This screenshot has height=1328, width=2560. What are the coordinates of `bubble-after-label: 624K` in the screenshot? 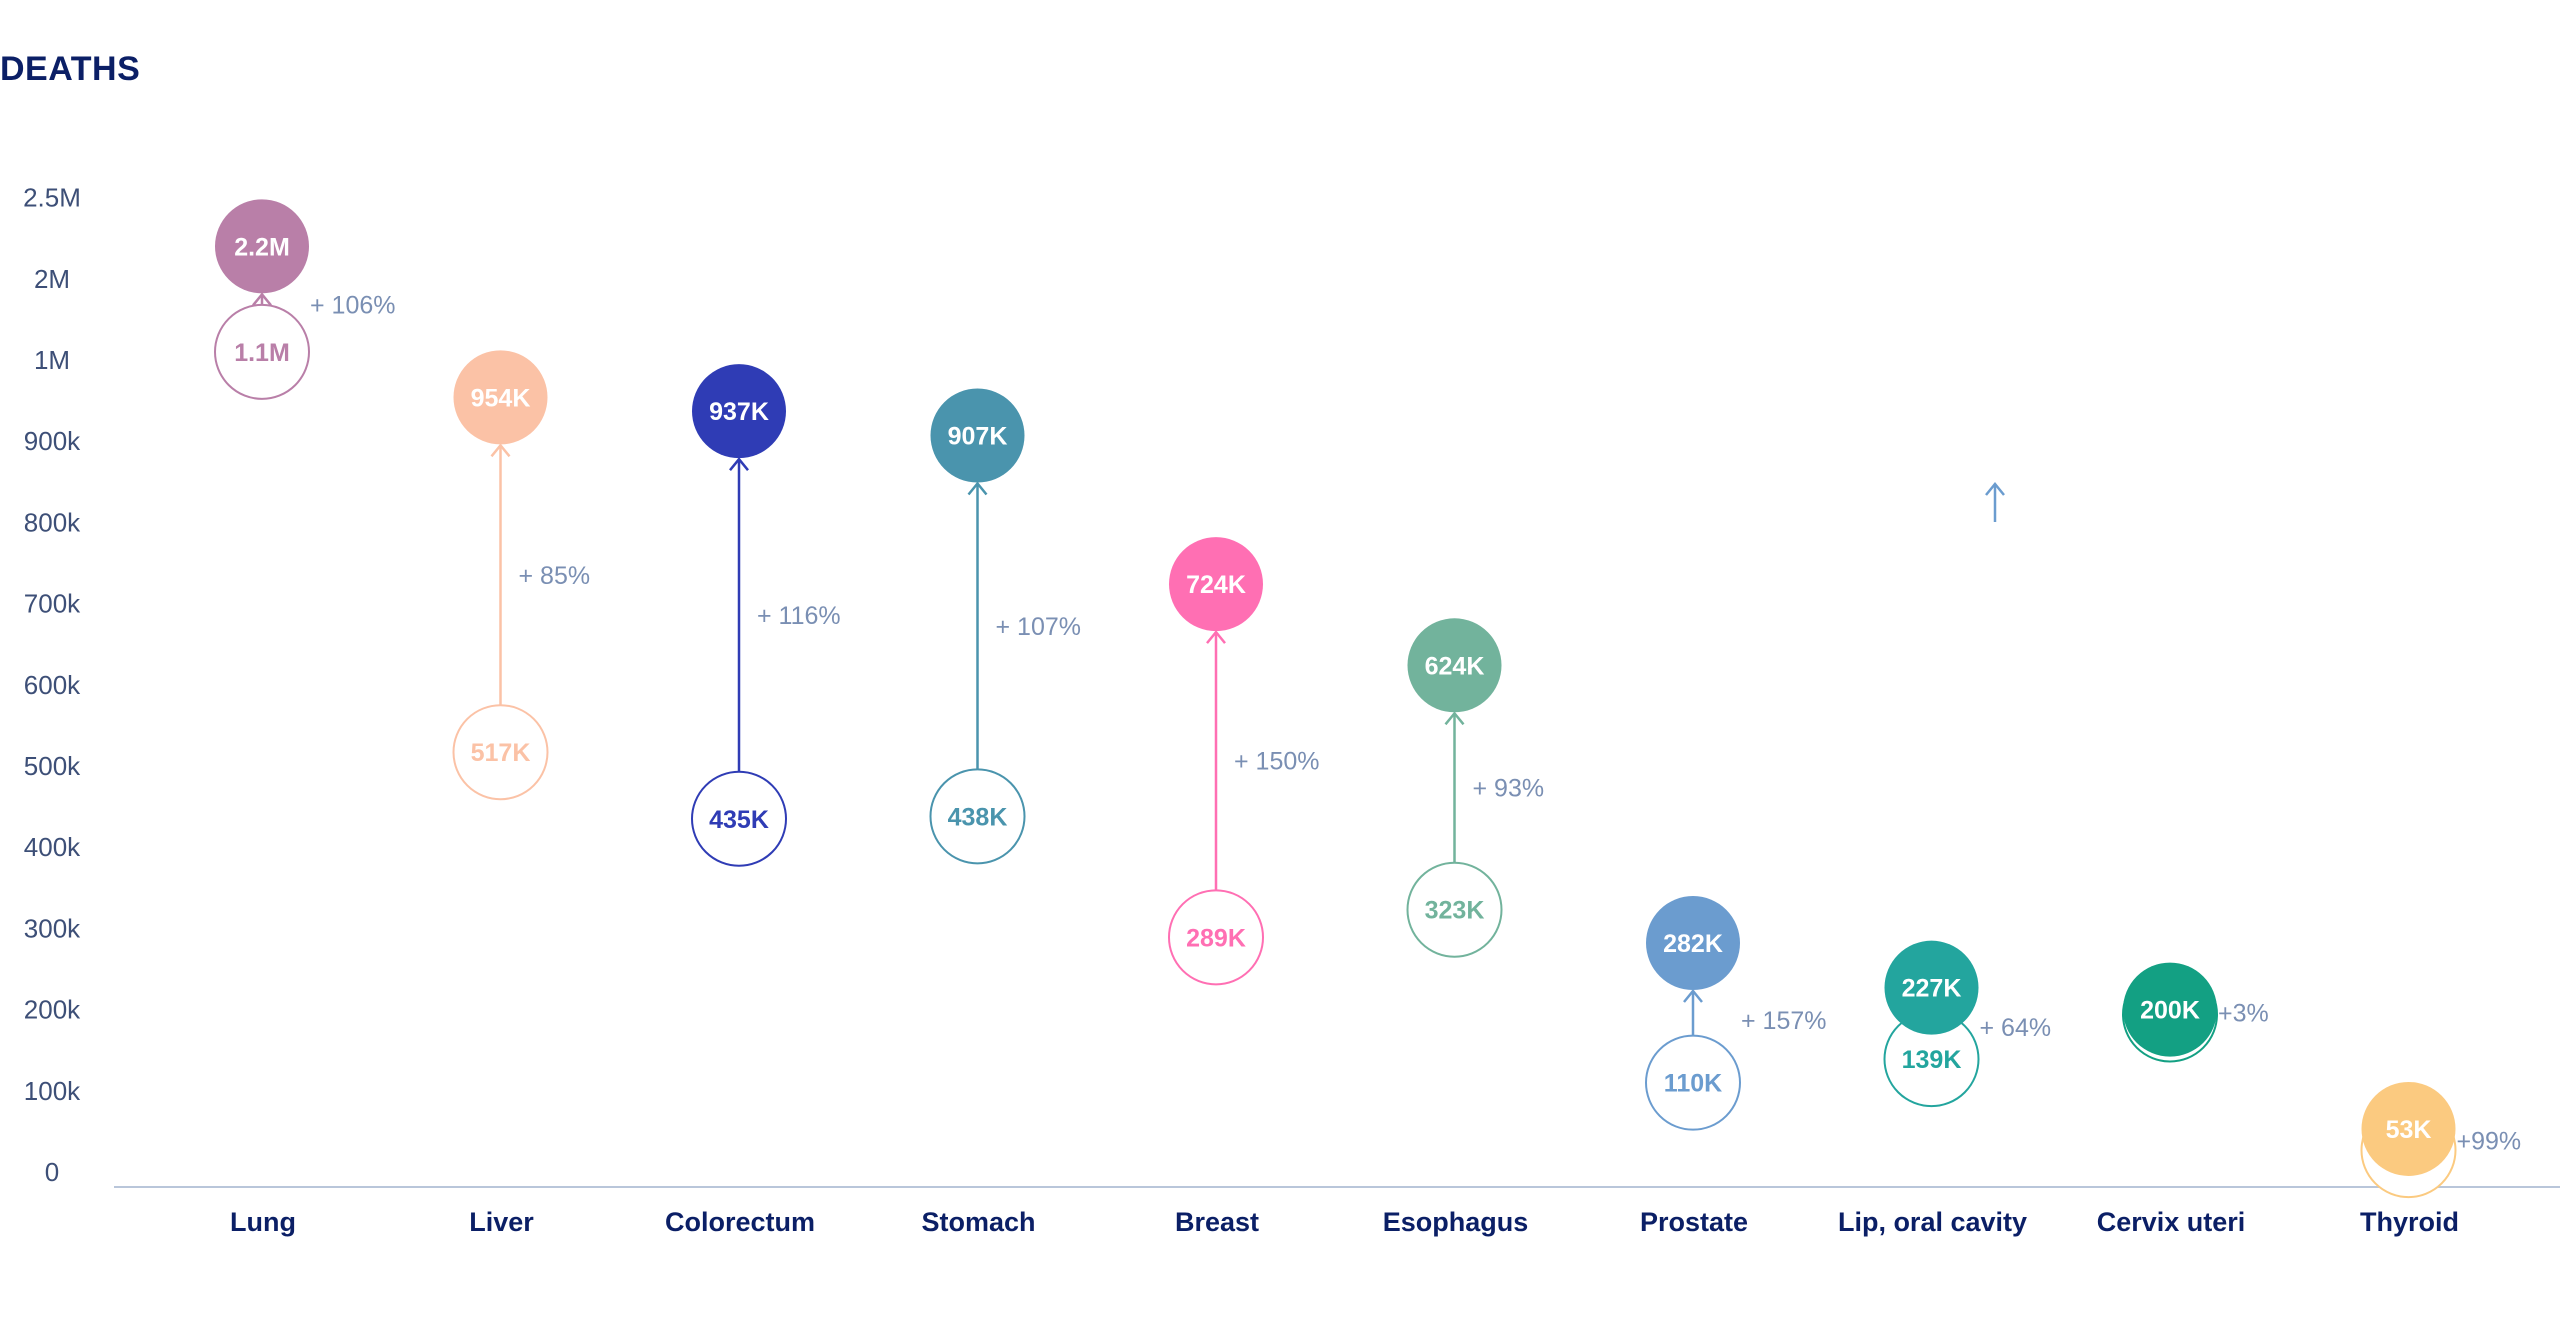 It's located at (1455, 666).